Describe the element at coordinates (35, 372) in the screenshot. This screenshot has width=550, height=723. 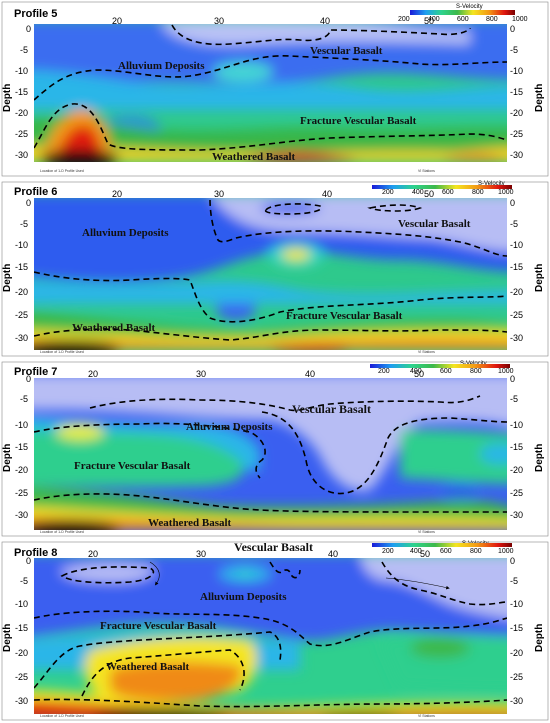
I see `profile-title: Profile 7` at that location.